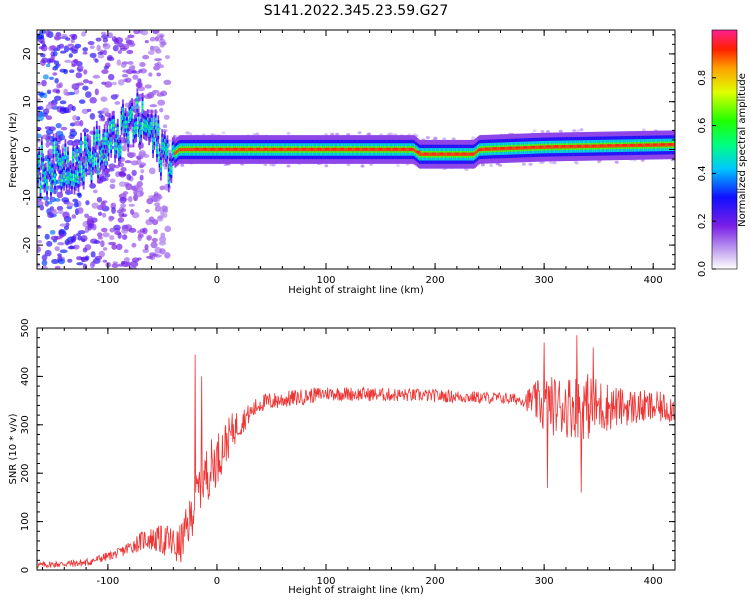 The image size is (750, 600). Describe the element at coordinates (702, 78) in the screenshot. I see `colorbar-tick-label: 0.8` at that location.